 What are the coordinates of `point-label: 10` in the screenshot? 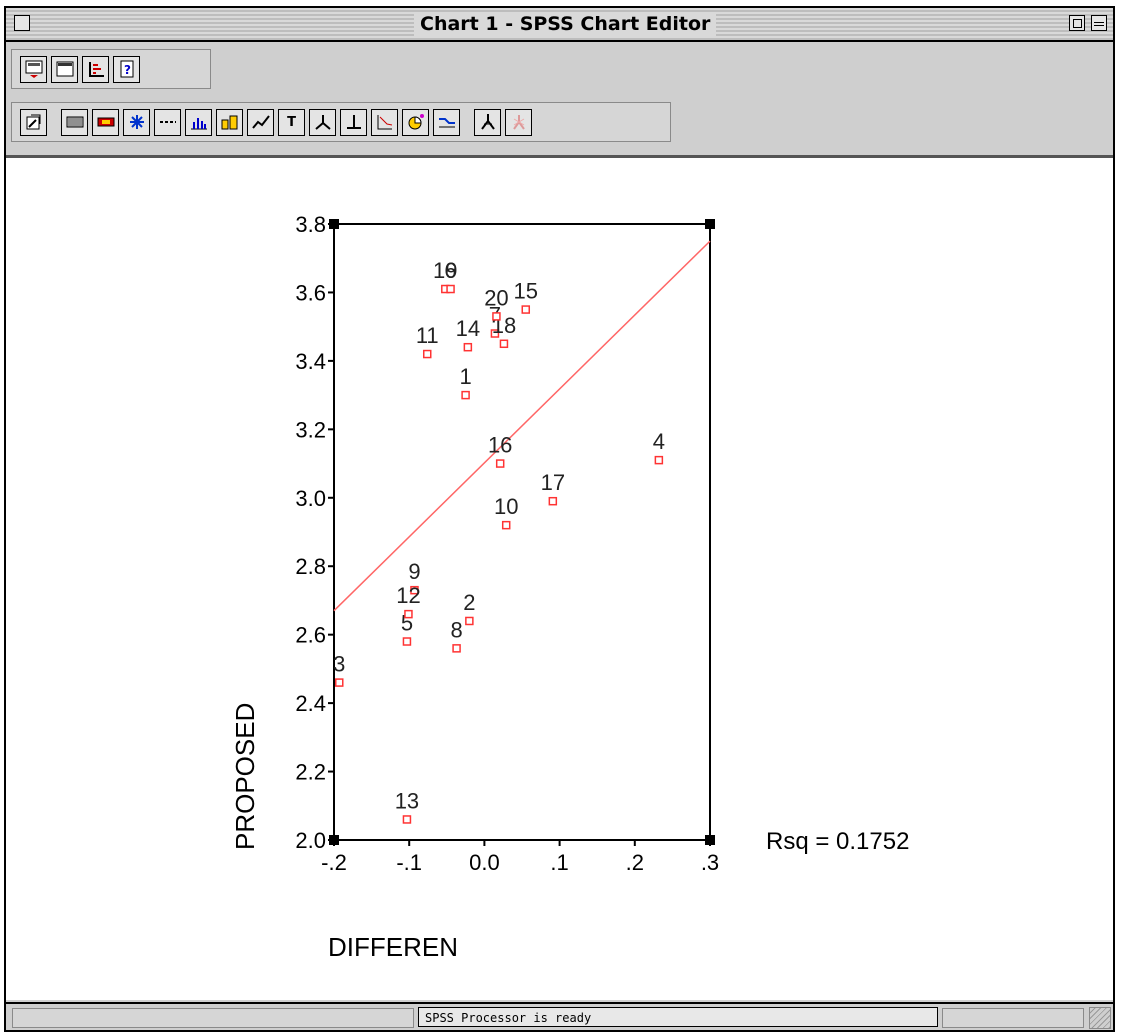 It's located at (506, 506).